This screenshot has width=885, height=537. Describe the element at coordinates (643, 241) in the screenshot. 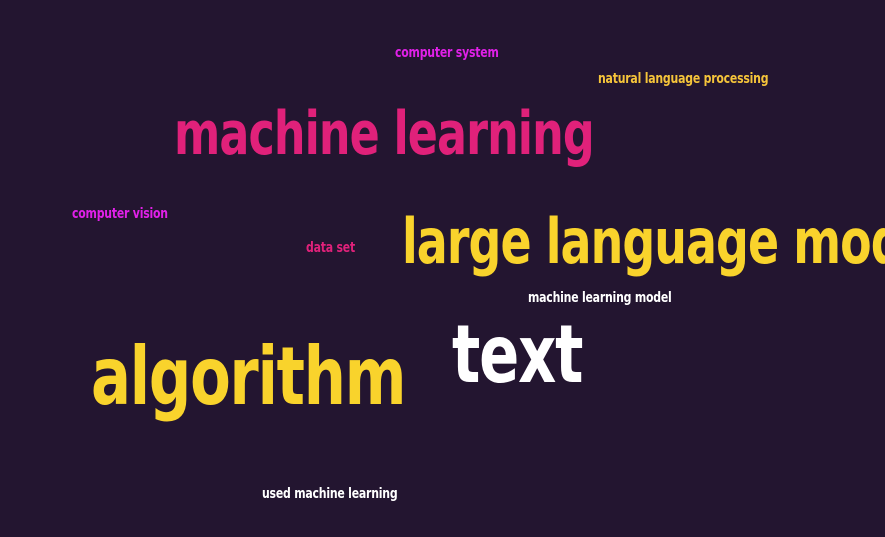

I see `word-large-language-model: large language model` at that location.